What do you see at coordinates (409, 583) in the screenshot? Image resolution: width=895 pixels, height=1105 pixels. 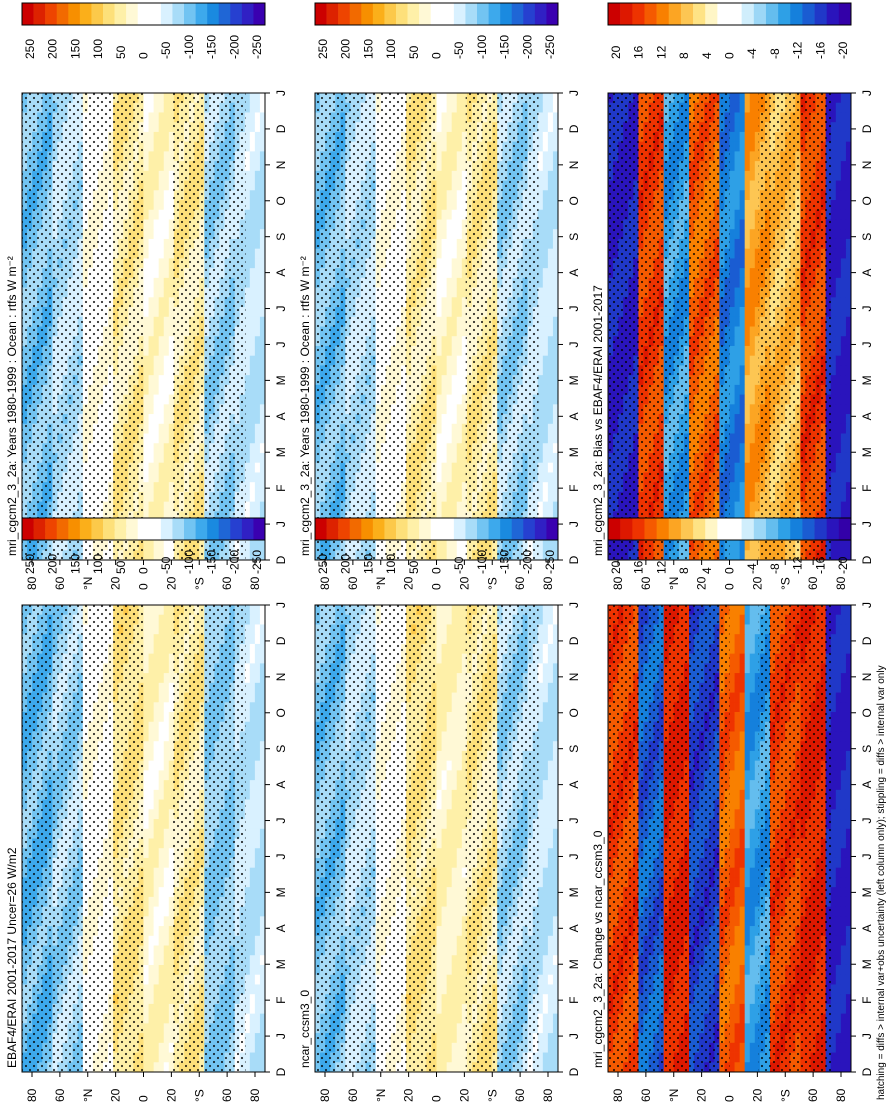 I see `lat-tick-label: 20` at bounding box center [409, 583].